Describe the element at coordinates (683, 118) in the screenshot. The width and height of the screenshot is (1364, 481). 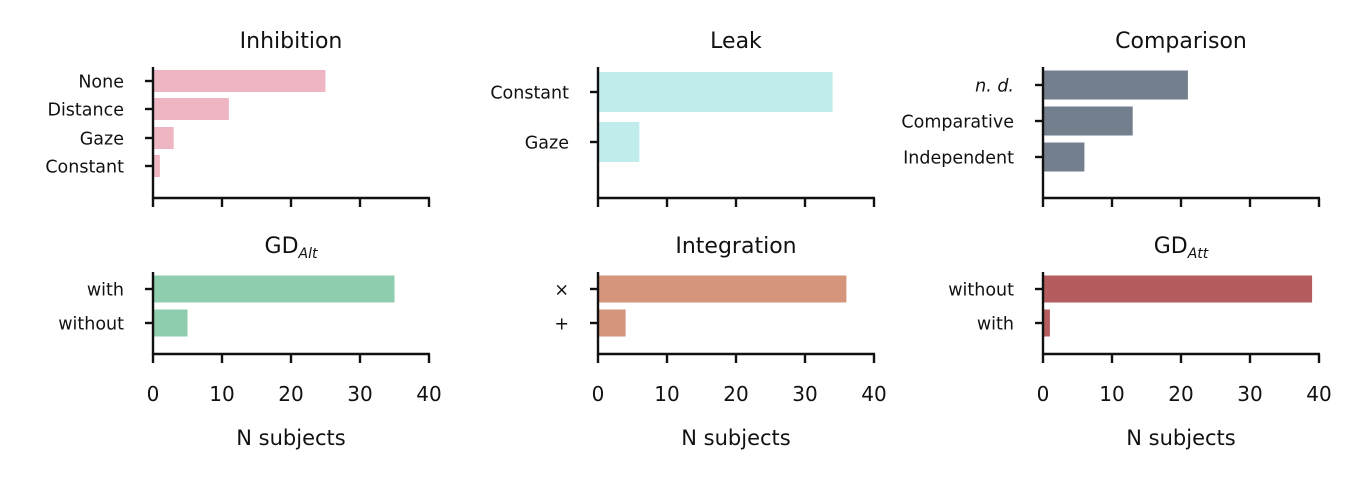
I see `panel-2: Leak Constant Gaze` at that location.